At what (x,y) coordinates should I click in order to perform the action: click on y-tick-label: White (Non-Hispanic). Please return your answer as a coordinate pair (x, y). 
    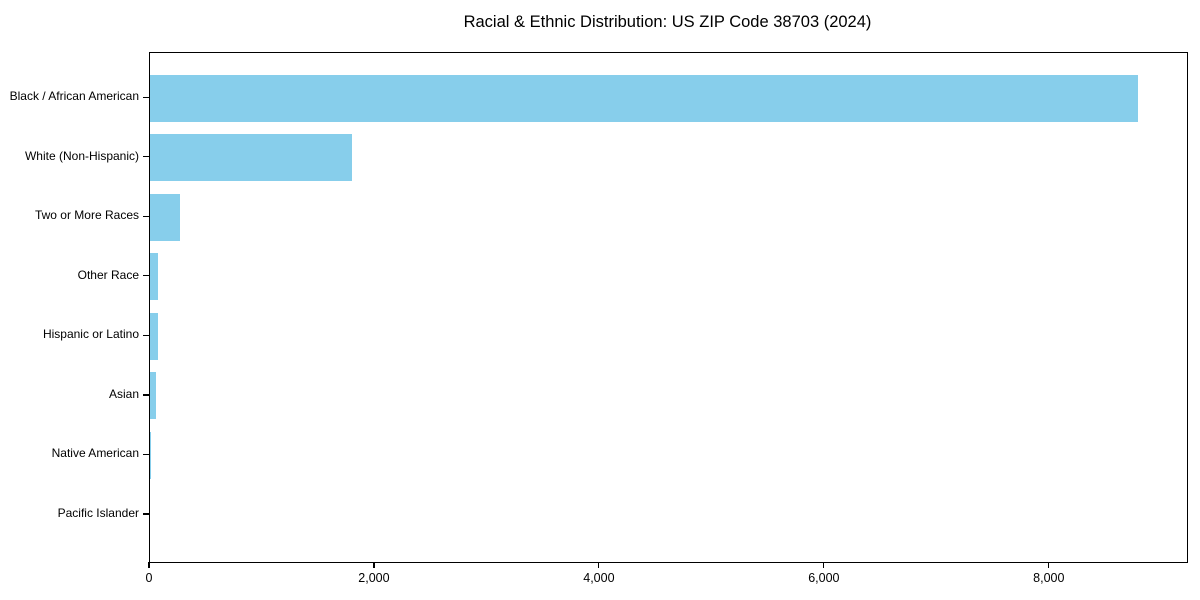
    Looking at the image, I should click on (81, 155).